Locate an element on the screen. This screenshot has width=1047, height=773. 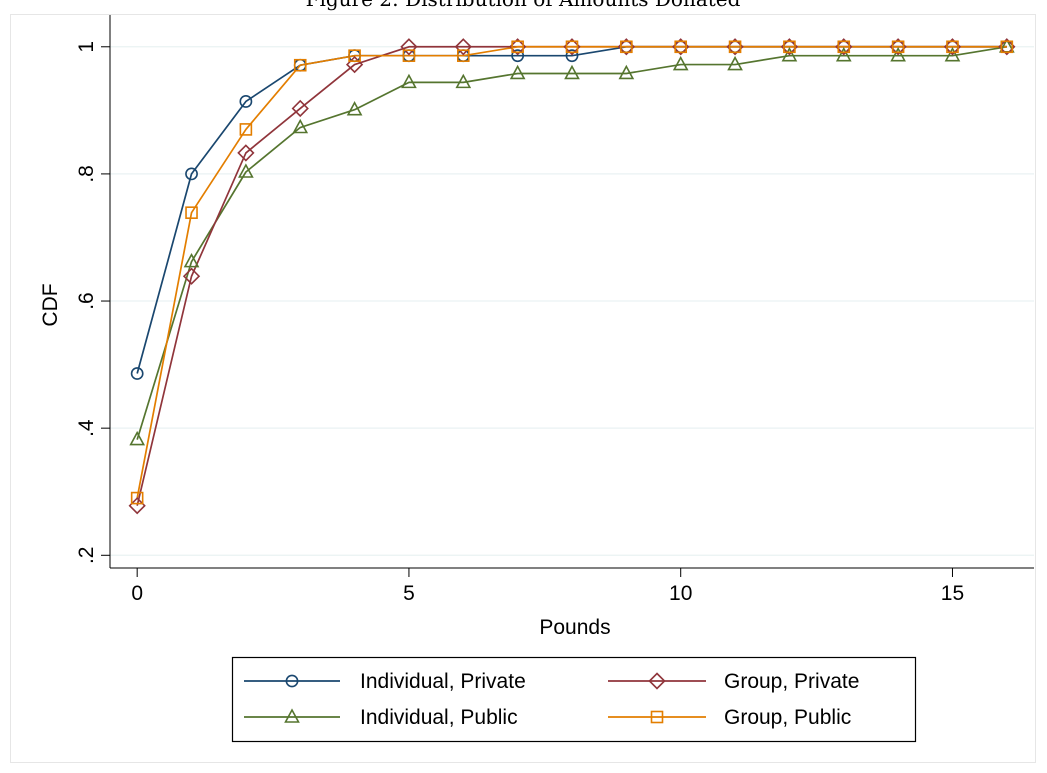
legend-label: Individual, Private is located at coordinates (443, 681).